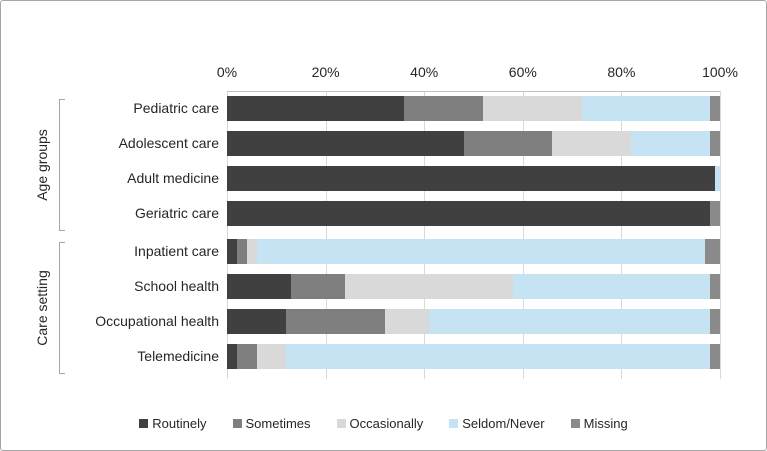  Describe the element at coordinates (176, 286) in the screenshot. I see `category-label: School health` at that location.